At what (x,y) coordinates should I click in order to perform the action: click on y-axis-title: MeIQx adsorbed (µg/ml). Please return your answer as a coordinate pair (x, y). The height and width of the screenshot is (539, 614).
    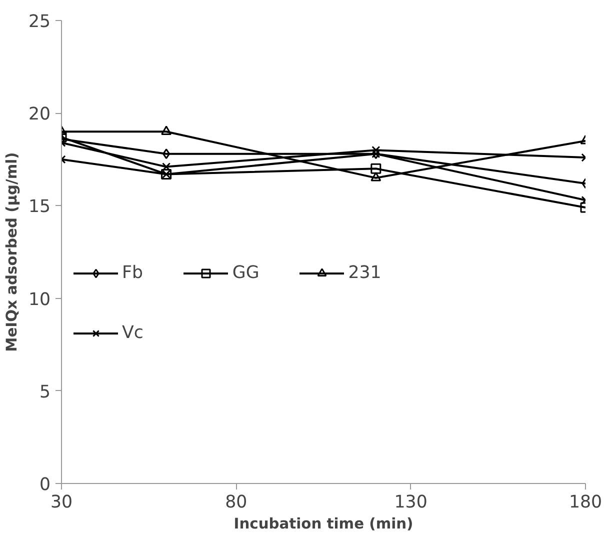
    Looking at the image, I should click on (11, 252).